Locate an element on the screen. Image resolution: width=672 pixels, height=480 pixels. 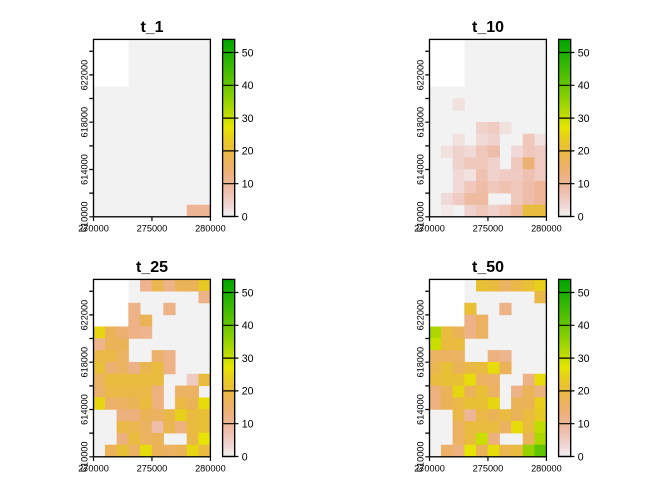
svg-text: t_10 is located at coordinates (488, 27).